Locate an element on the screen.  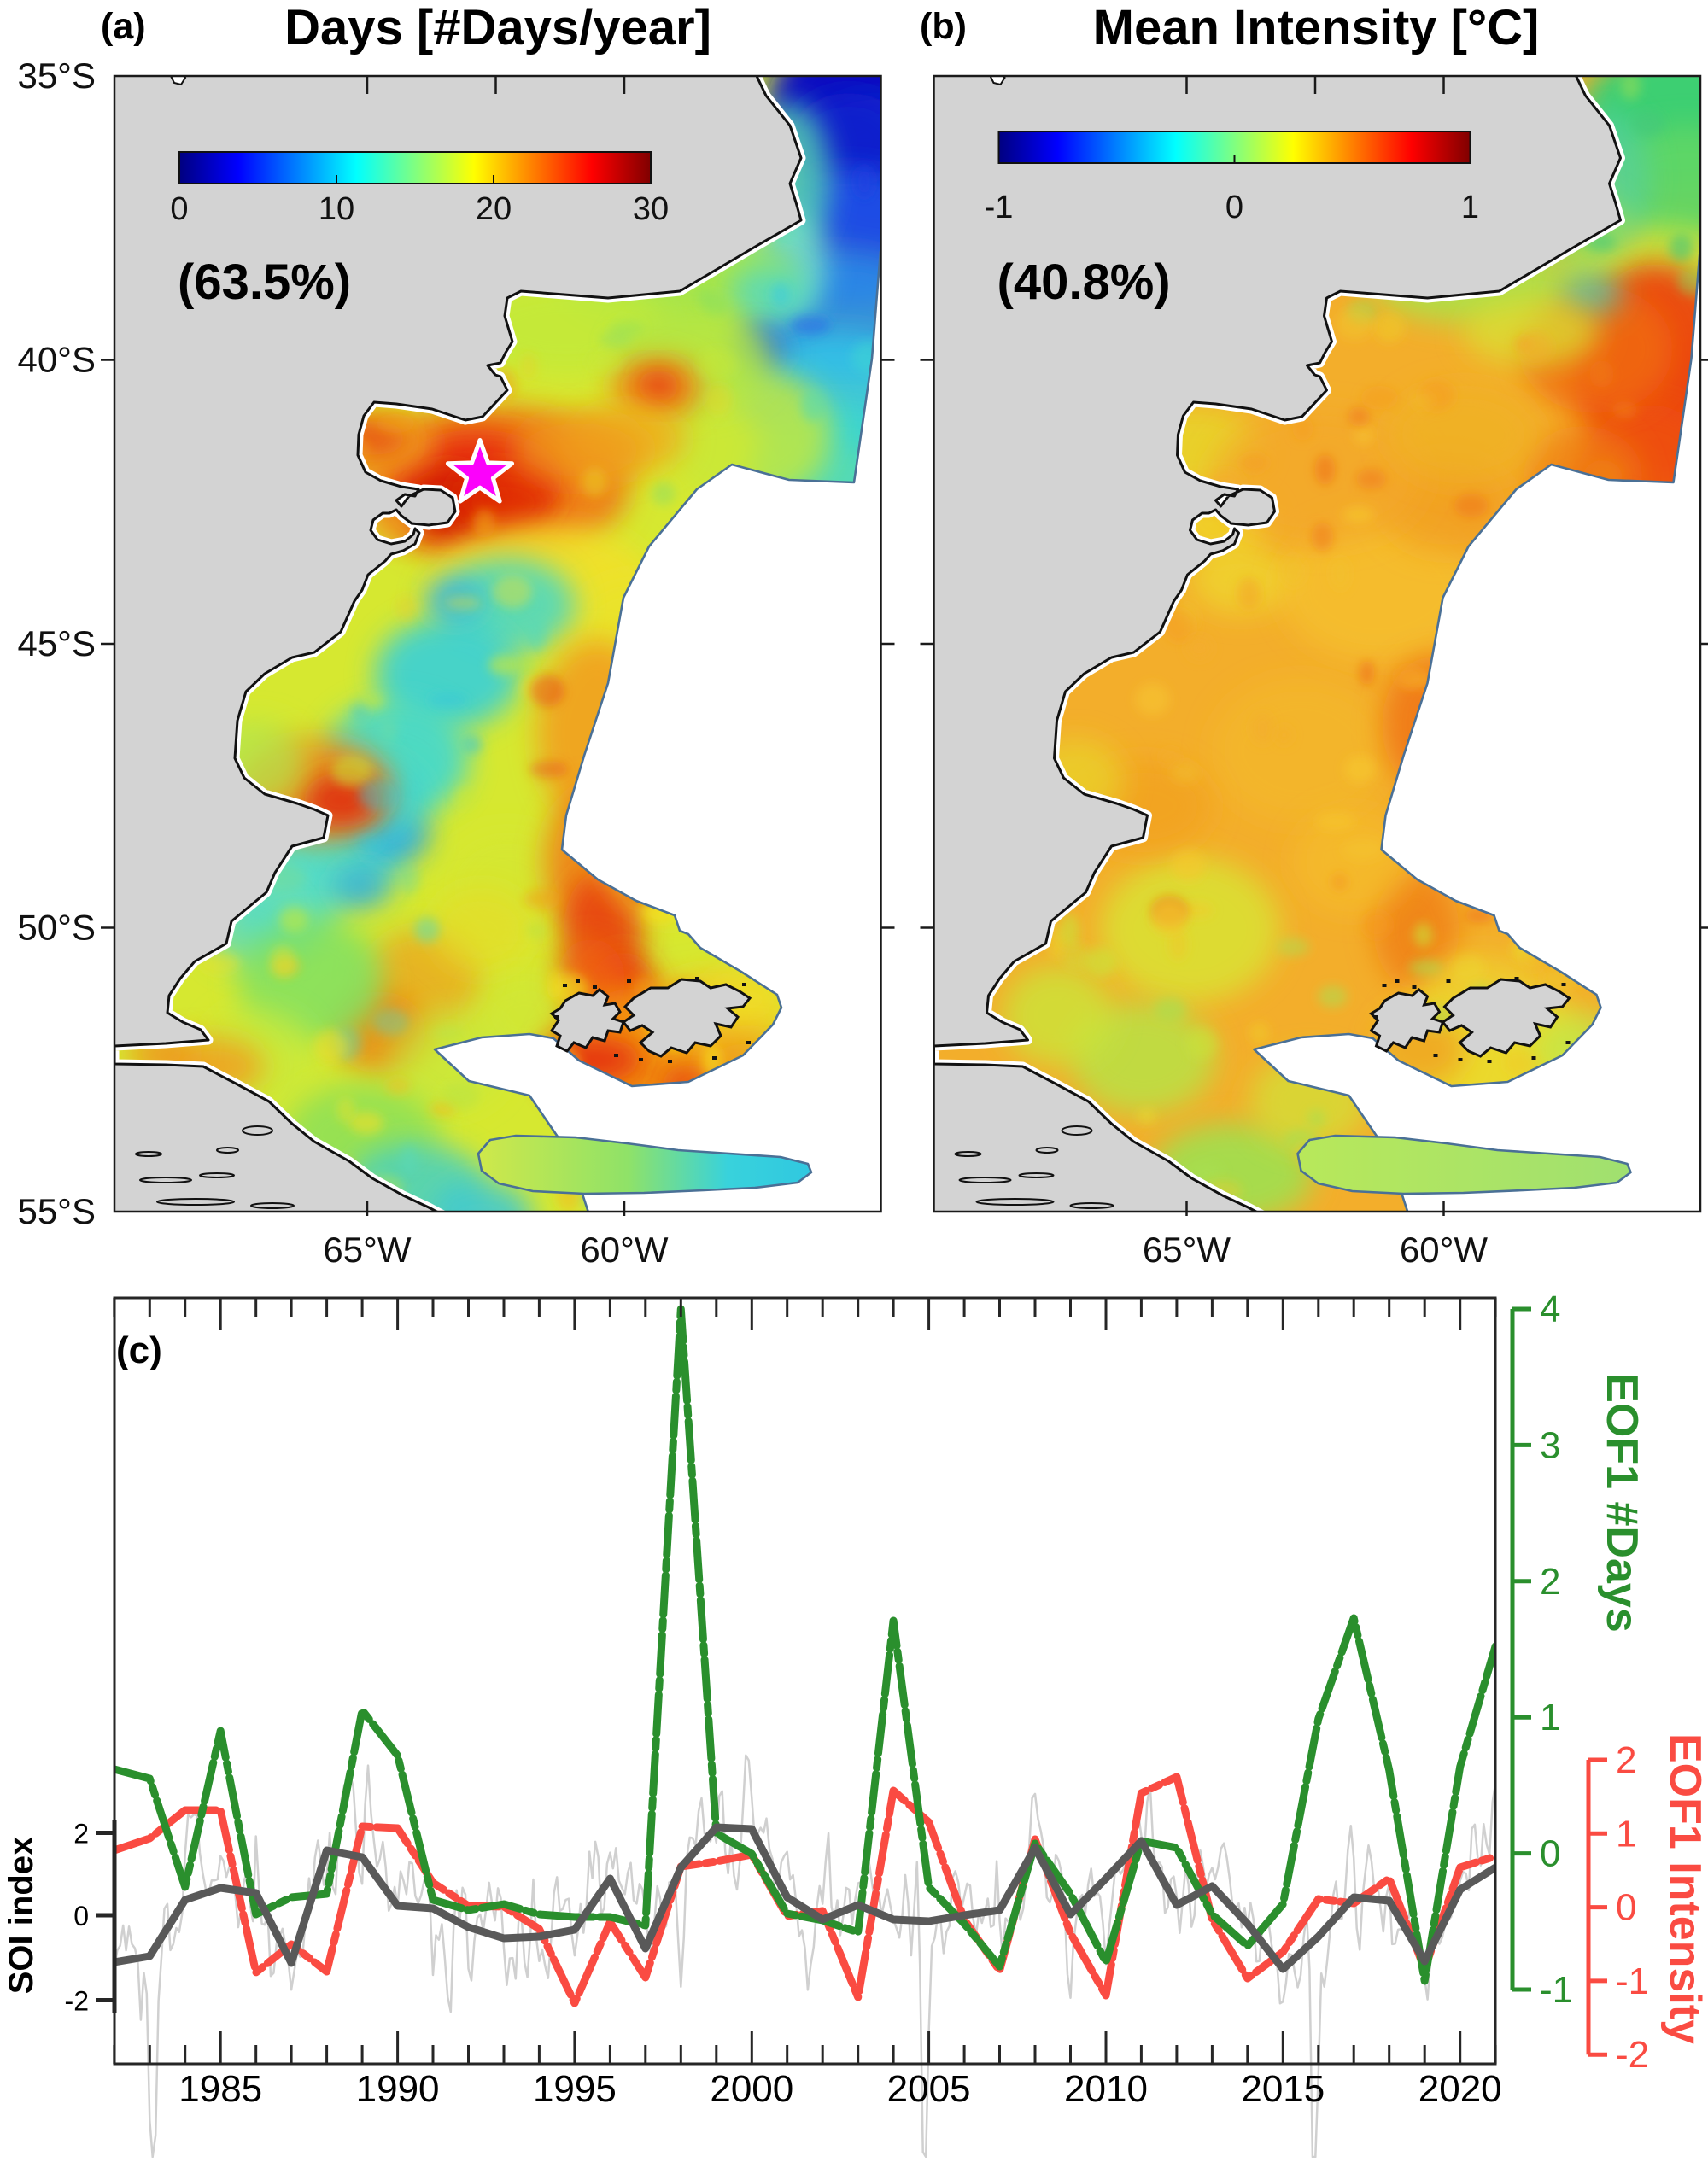
svg-text: (63.5%) is located at coordinates (264, 282).